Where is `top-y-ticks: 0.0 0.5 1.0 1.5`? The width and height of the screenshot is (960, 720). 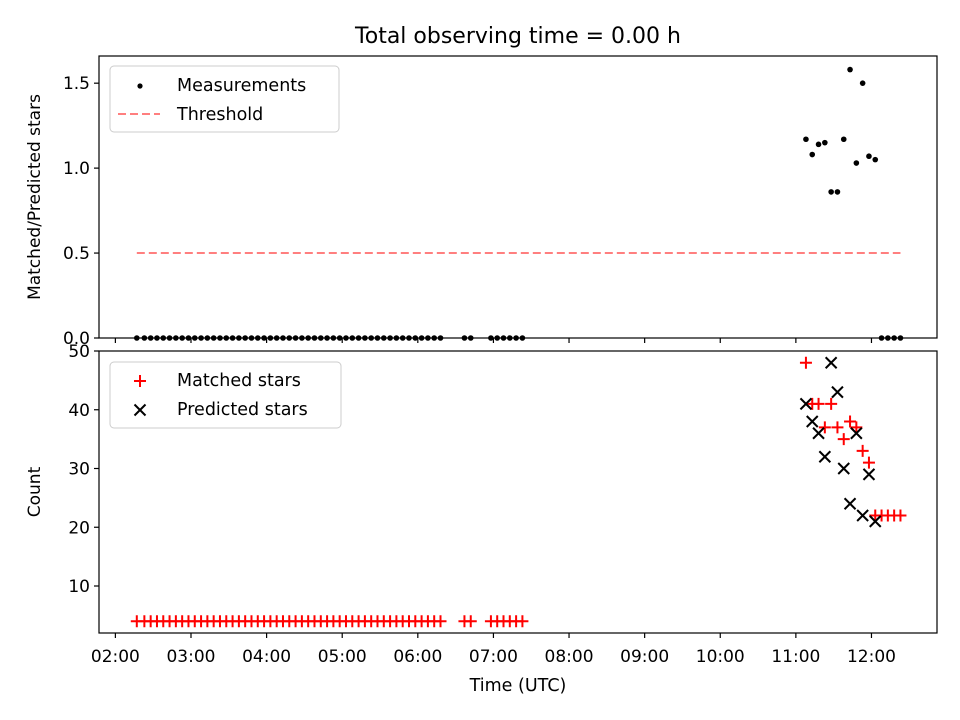 top-y-ticks: 0.0 0.5 1.0 1.5 is located at coordinates (81, 211).